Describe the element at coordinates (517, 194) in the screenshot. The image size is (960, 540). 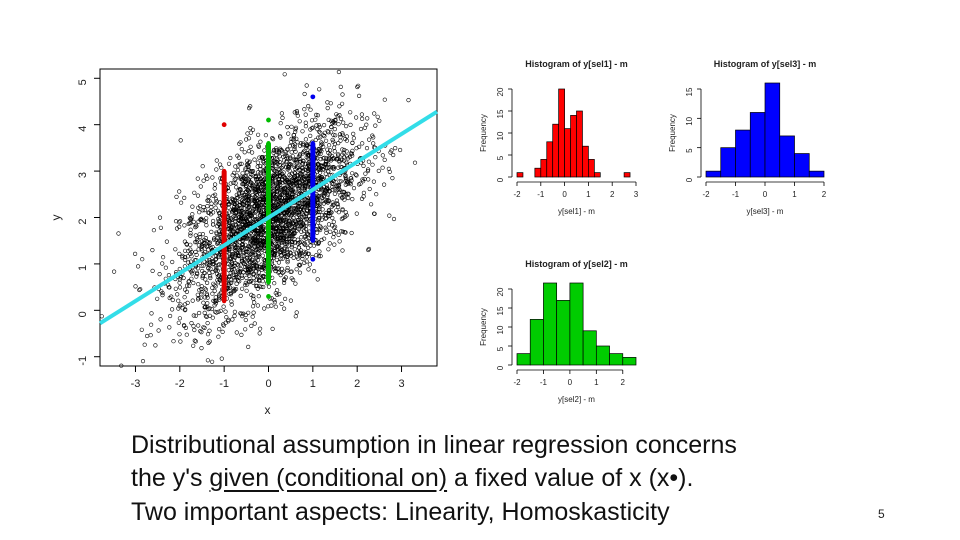
I see `hist1-x-tick-label: -2` at that location.